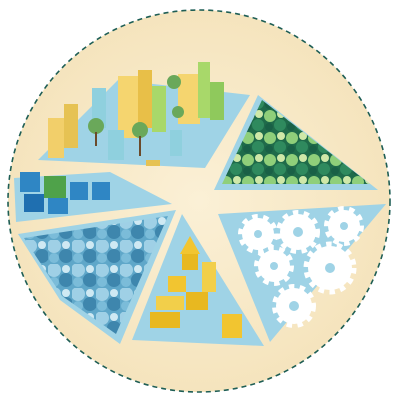  I want to click on blue-slice, so click(97, 277).